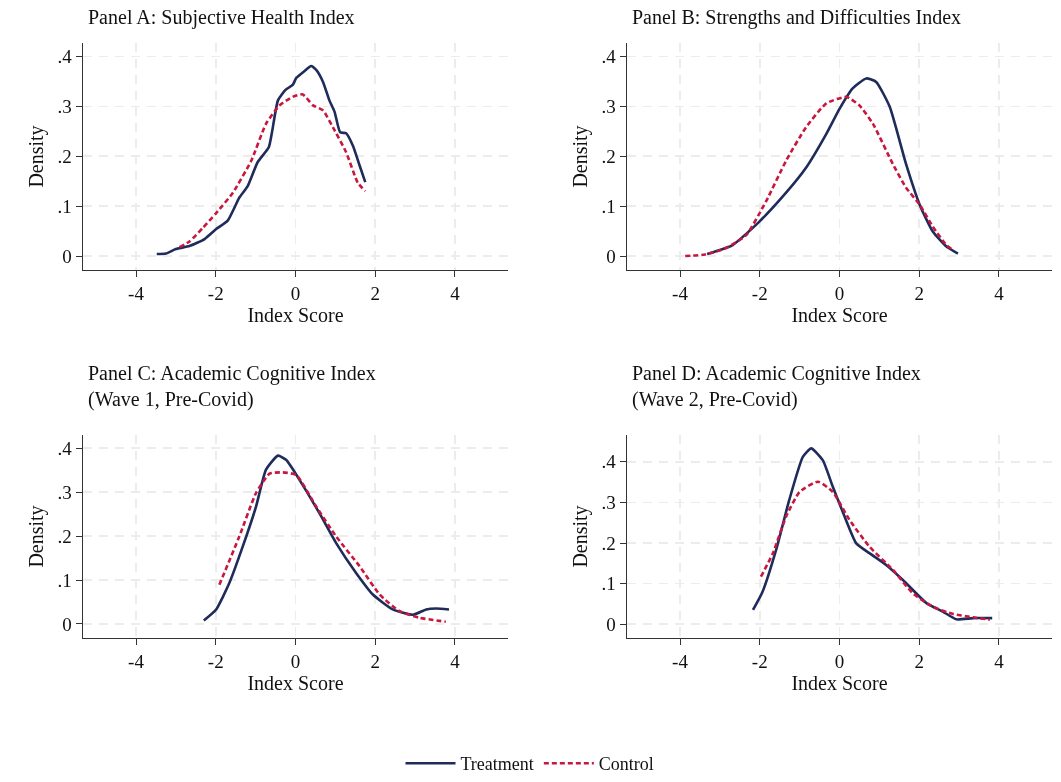 The width and height of the screenshot is (1061, 782). I want to click on legend-label: Control, so click(626, 764).